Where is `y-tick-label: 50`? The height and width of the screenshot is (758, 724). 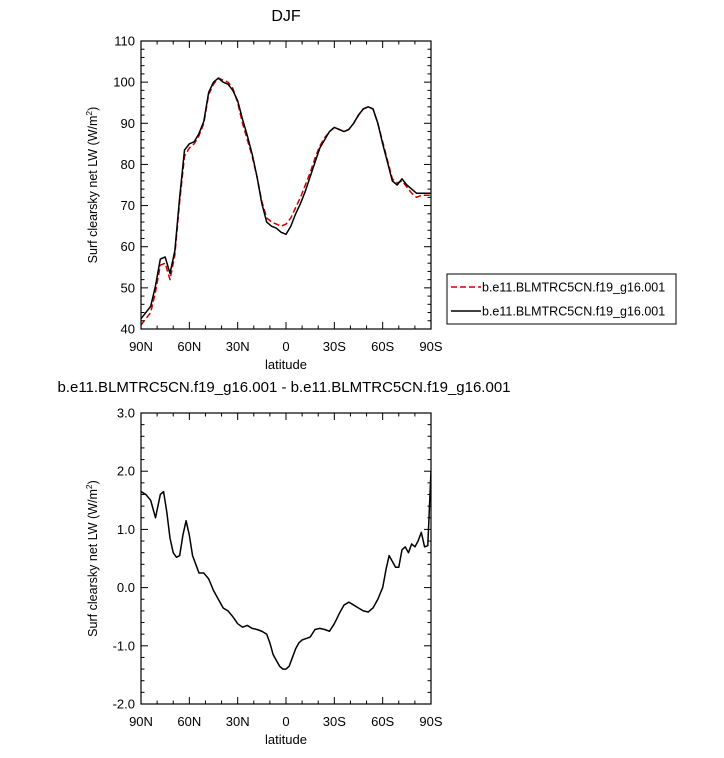
y-tick-label: 50 is located at coordinates (128, 287).